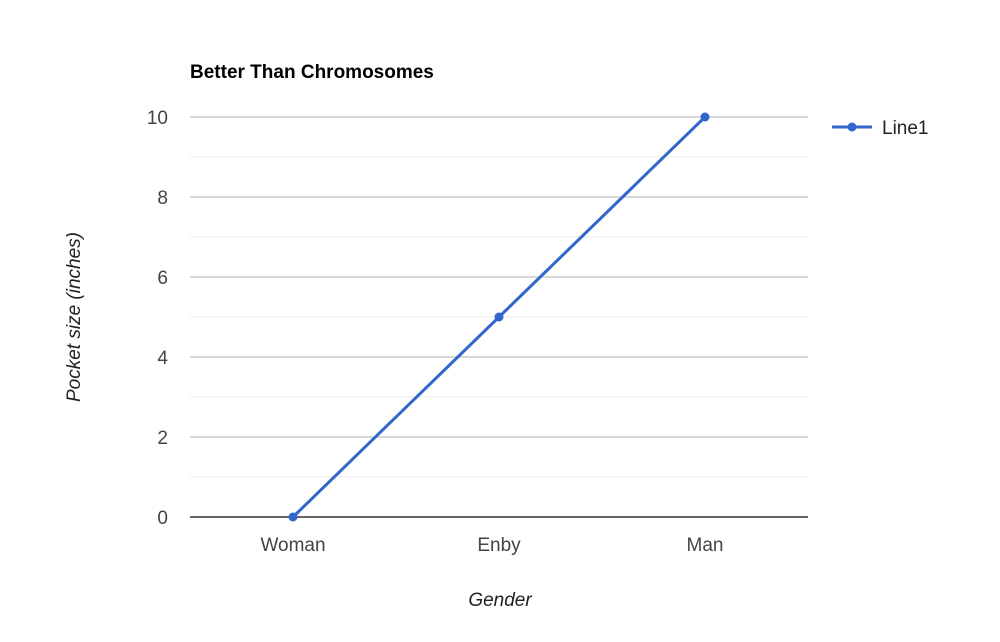  I want to click on x-axis-ticks: Woman Enby Man, so click(491, 545).